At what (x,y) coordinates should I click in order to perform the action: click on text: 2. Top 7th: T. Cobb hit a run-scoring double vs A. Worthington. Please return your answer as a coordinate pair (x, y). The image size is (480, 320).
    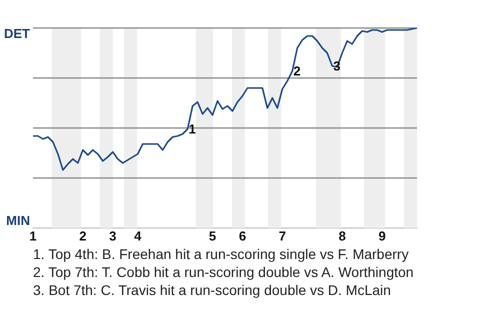
    Looking at the image, I should click on (224, 272).